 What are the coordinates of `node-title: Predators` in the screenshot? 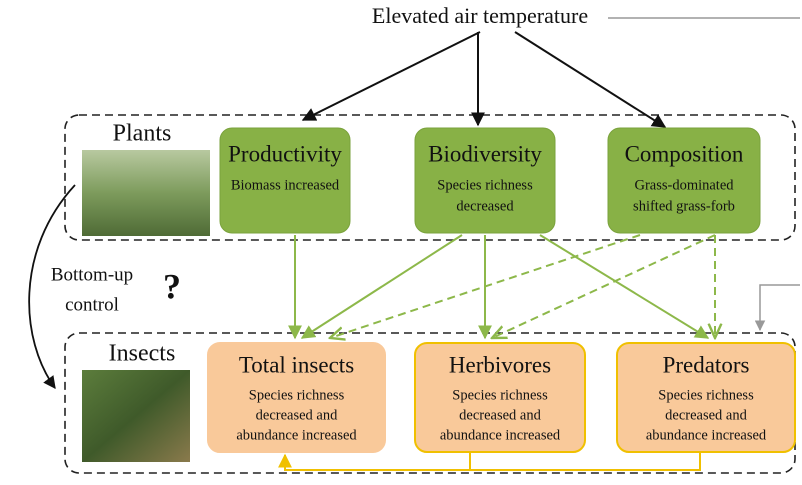 It's located at (706, 364).